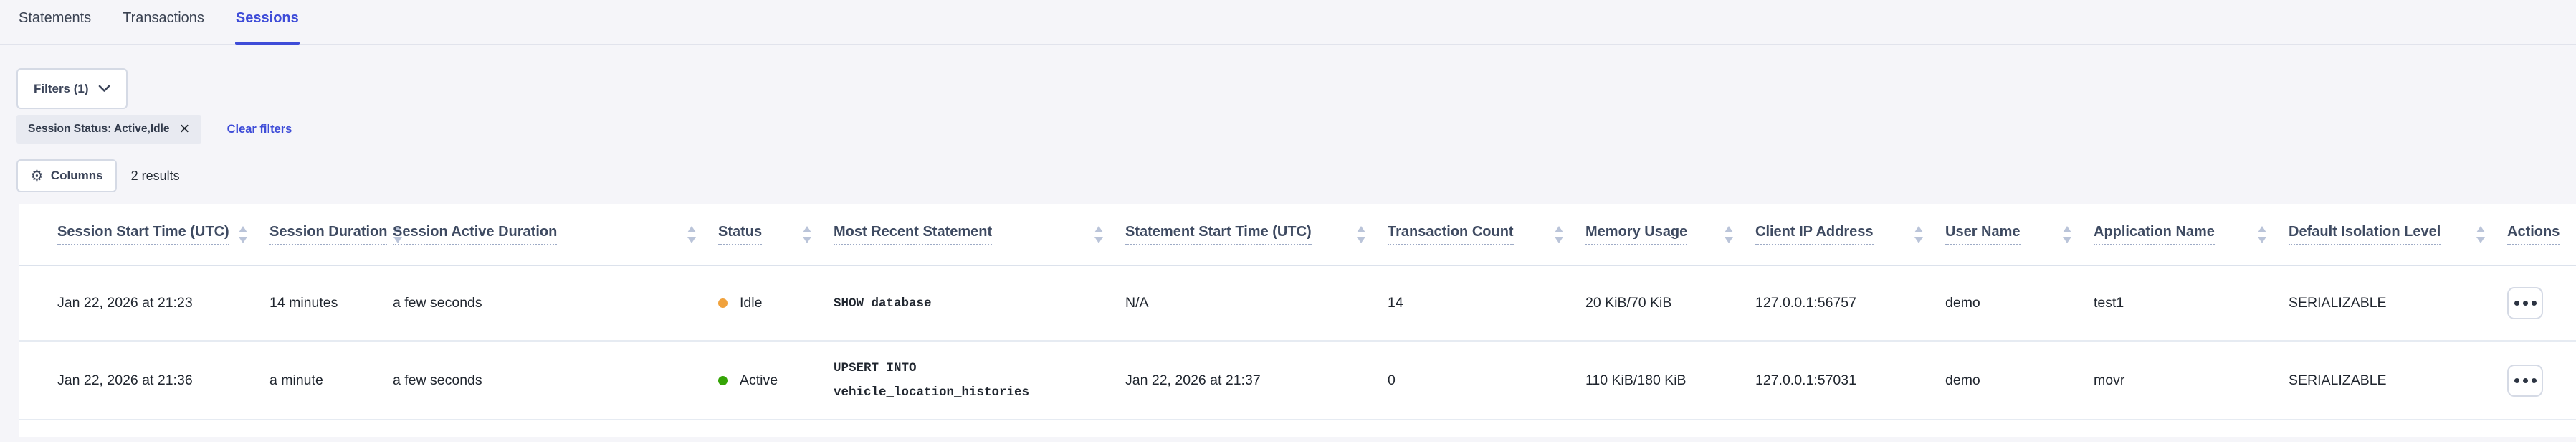  Describe the element at coordinates (723, 380) in the screenshot. I see `status-dot-active` at that location.